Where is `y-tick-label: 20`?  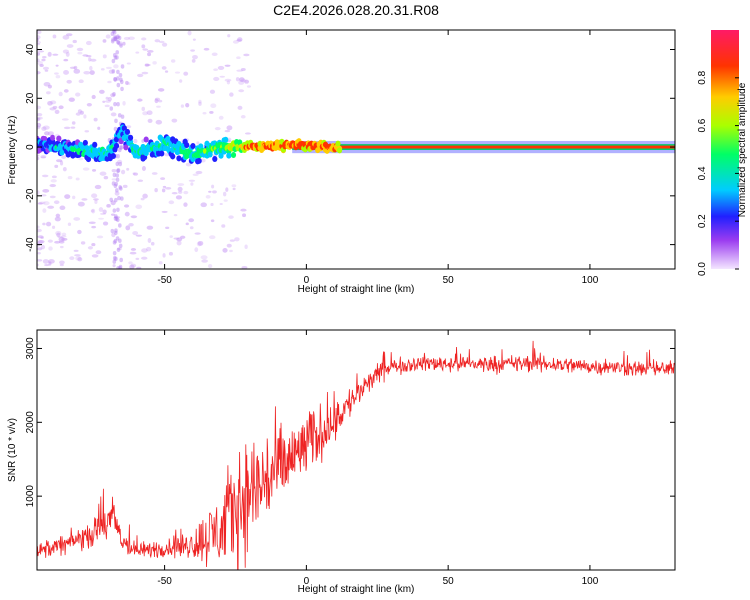 y-tick-label: 20 is located at coordinates (30, 98).